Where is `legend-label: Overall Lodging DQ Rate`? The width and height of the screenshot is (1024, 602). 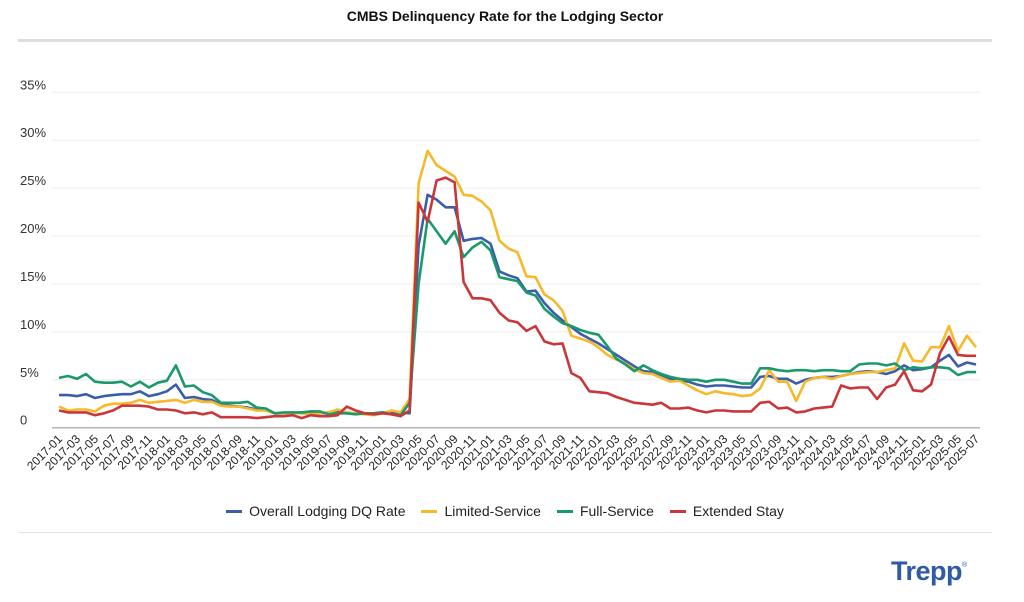 legend-label: Overall Lodging DQ Rate is located at coordinates (327, 511).